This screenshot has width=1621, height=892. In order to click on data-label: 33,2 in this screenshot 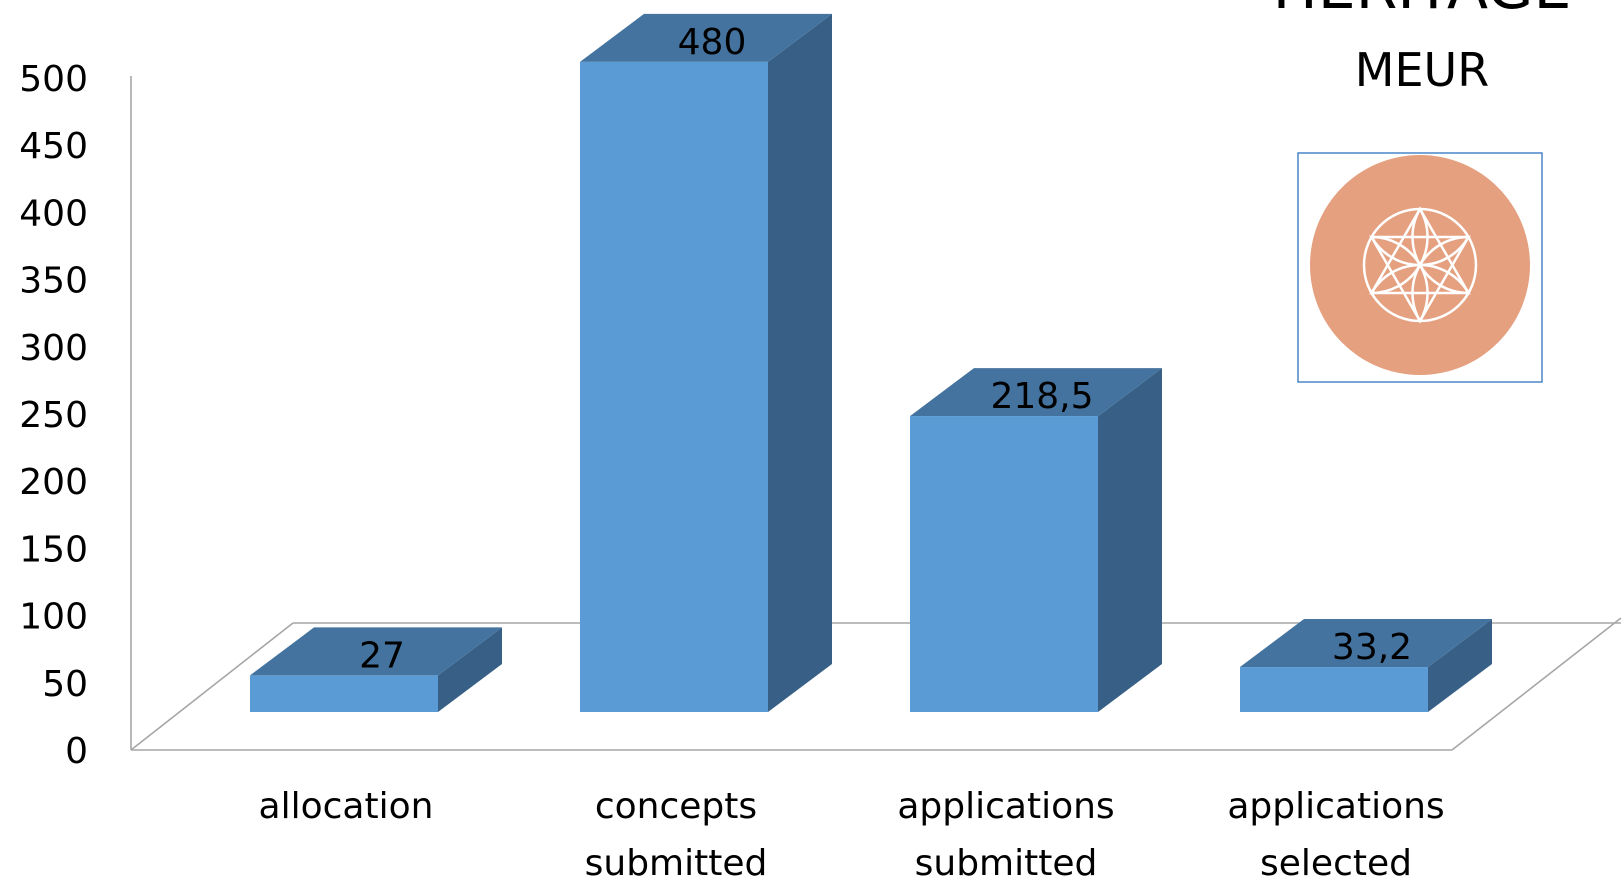, I will do `click(1372, 647)`.